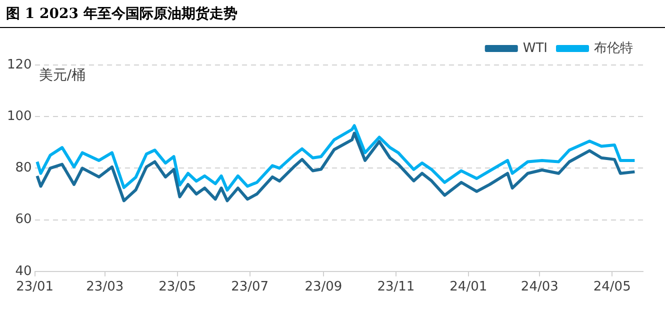 The image size is (665, 326). What do you see at coordinates (323, 287) in the screenshot?
I see `x-tick-label: 23/09` at bounding box center [323, 287].